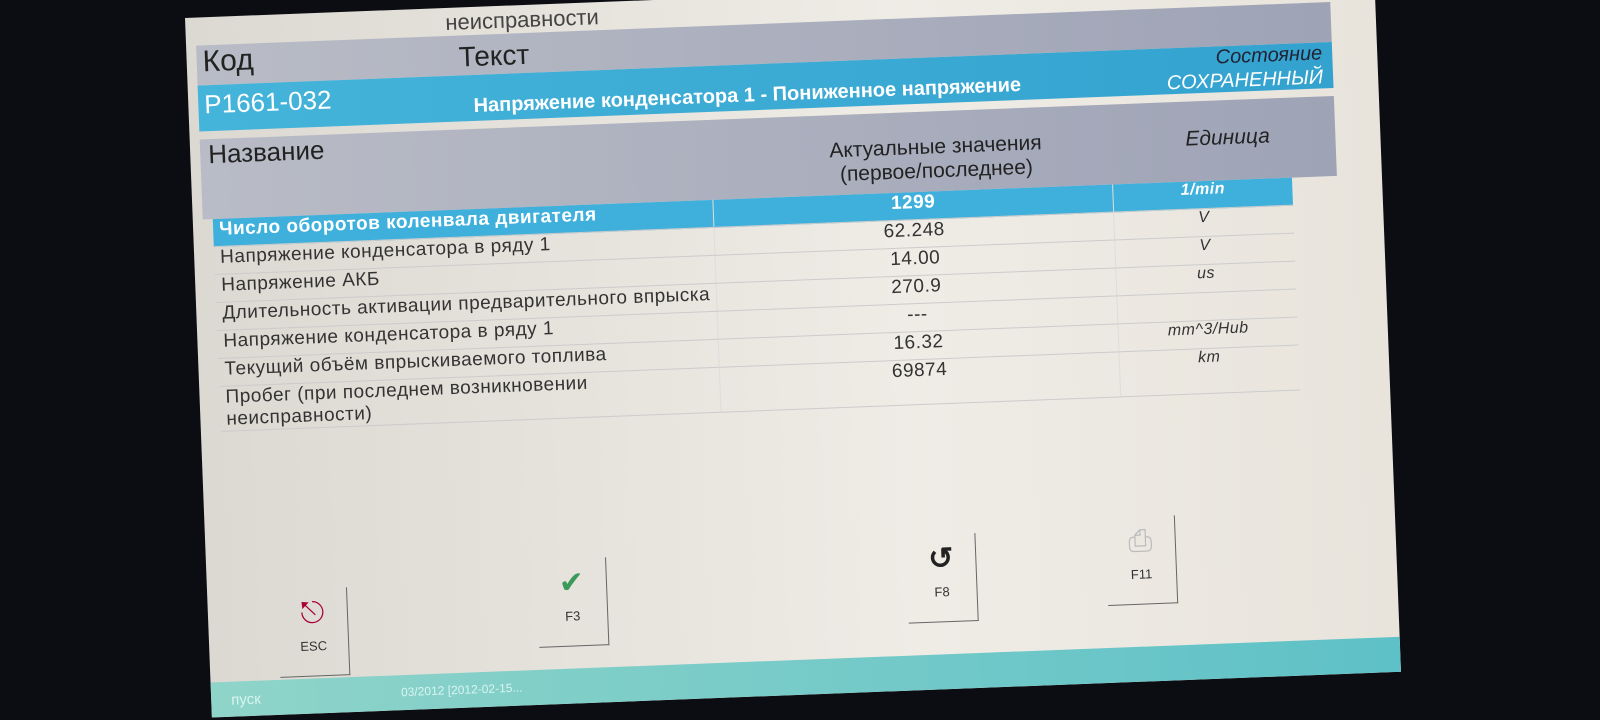  Describe the element at coordinates (314, 632) in the screenshot. I see `esc-button: ⎋ ESC` at that location.